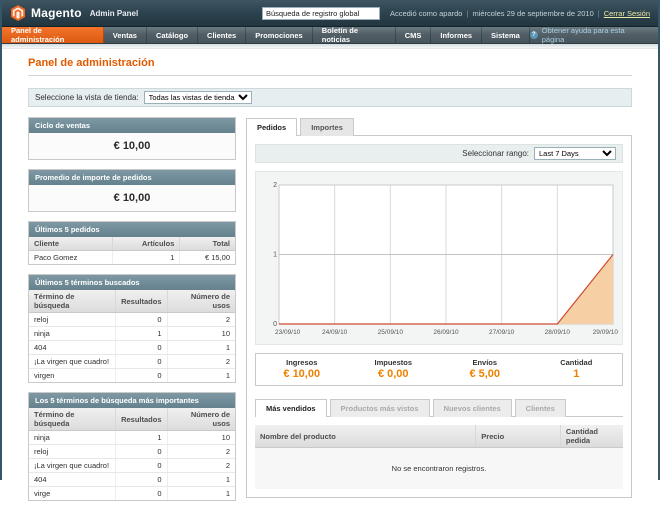 This screenshot has height=510, width=660. I want to click on svg-text: 2, so click(275, 185).